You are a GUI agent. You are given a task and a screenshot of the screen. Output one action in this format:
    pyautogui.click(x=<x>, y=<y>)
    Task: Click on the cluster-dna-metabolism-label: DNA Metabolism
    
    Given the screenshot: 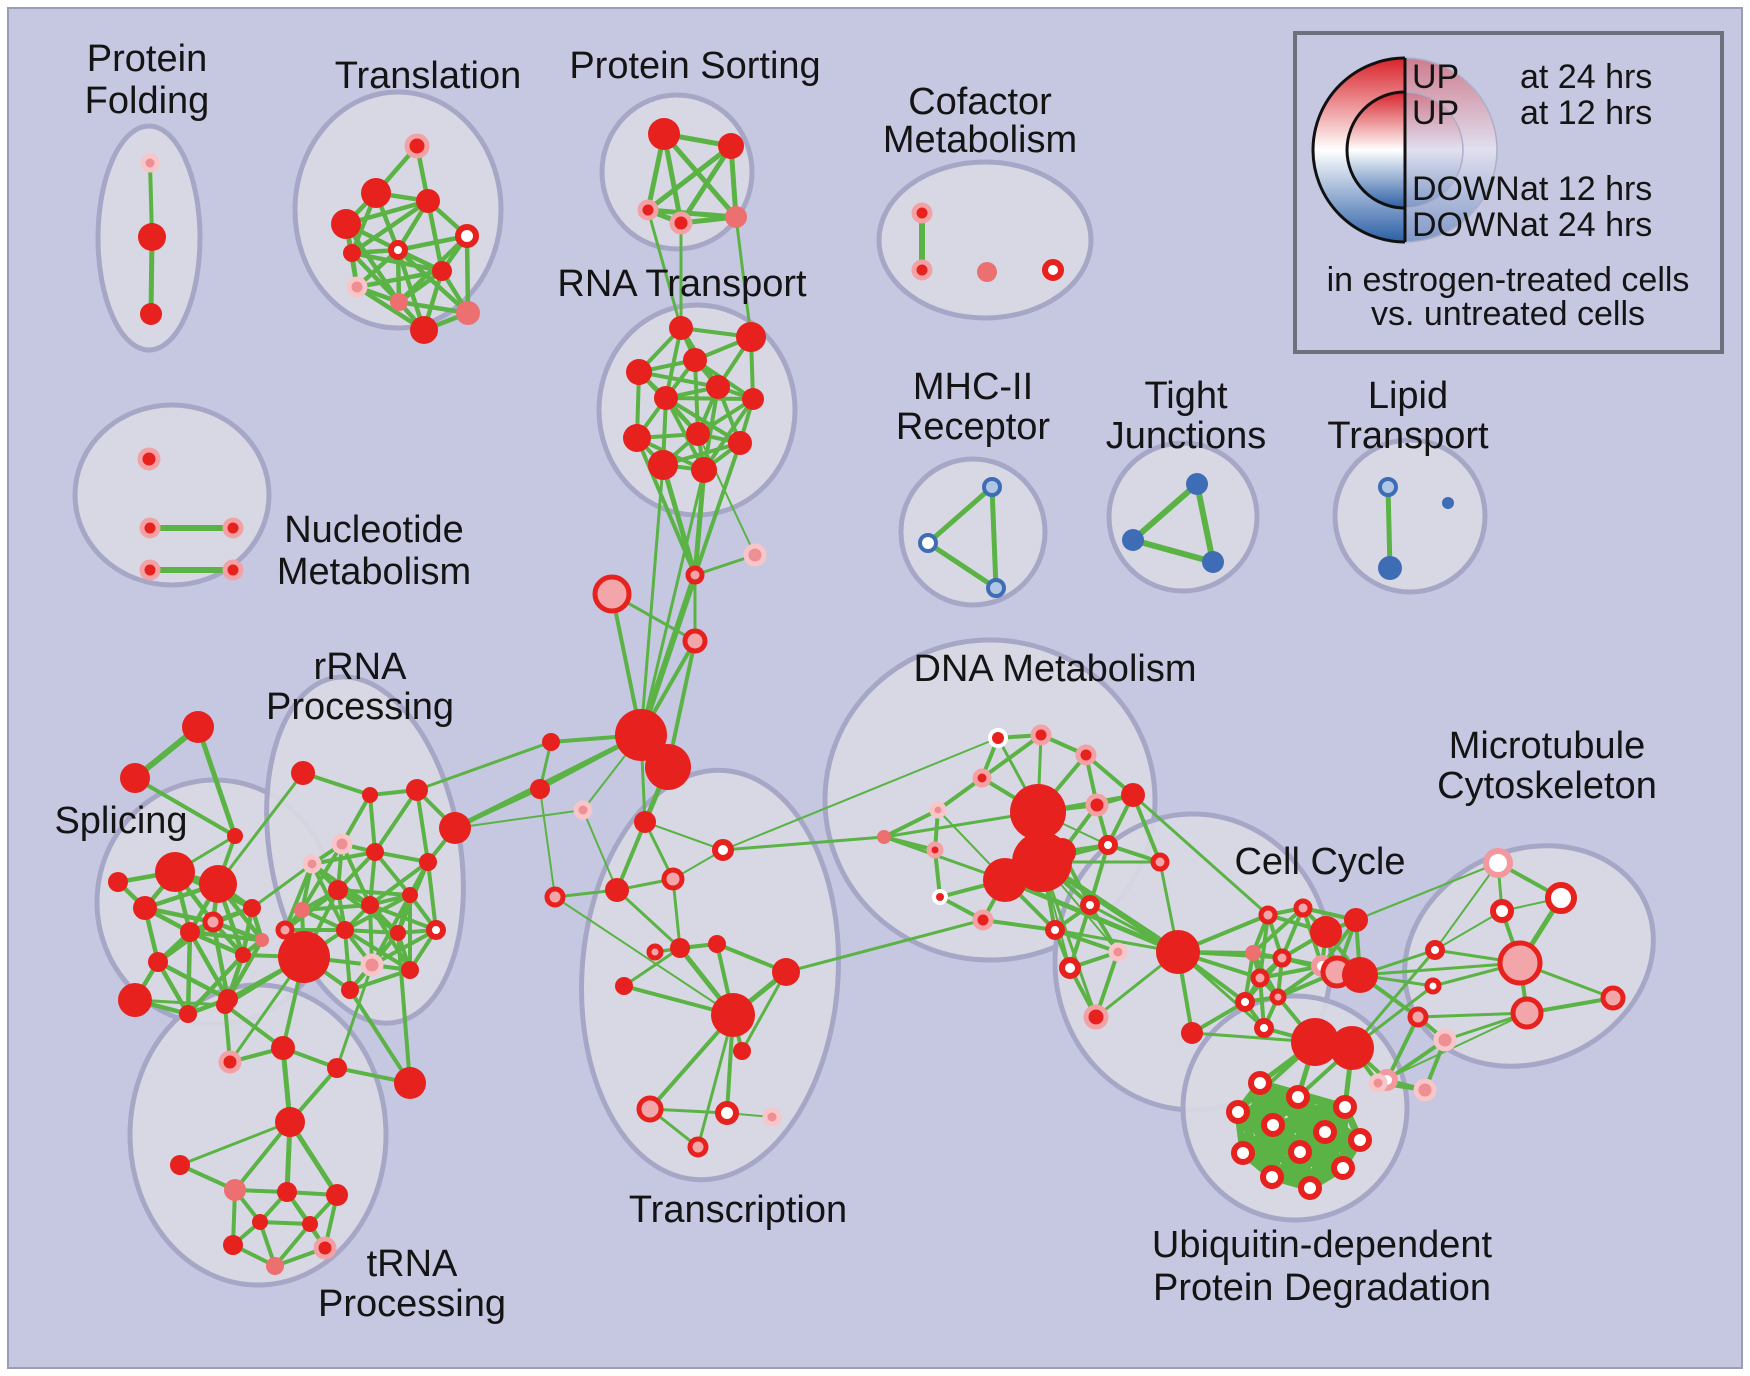 What is the action you would take?
    pyautogui.click(x=1055, y=669)
    